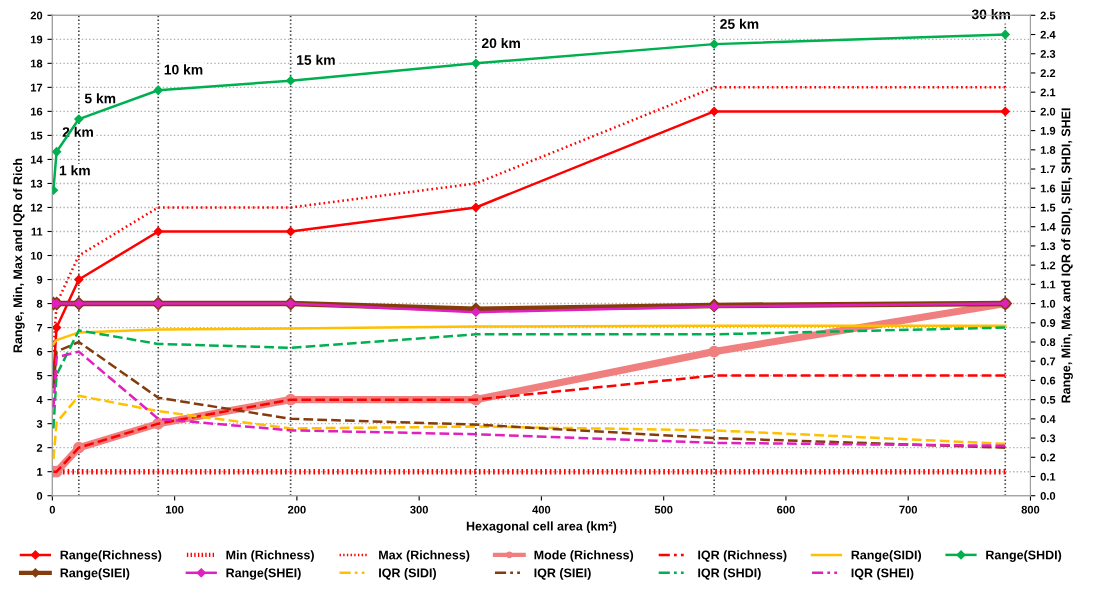 This screenshot has width=1114, height=612. Describe the element at coordinates (739, 23) in the screenshot. I see `annotation: 25 km` at that location.